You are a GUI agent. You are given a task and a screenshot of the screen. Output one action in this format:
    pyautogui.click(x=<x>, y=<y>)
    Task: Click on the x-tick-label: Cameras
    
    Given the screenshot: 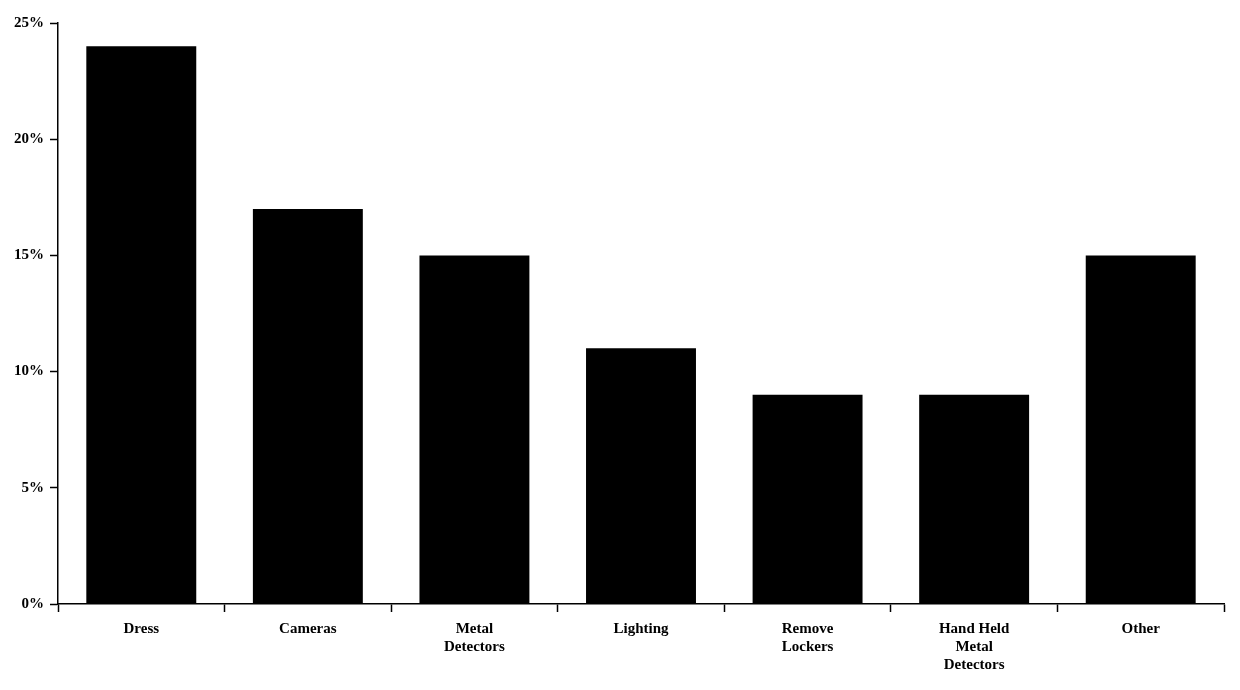 What is the action you would take?
    pyautogui.click(x=308, y=627)
    